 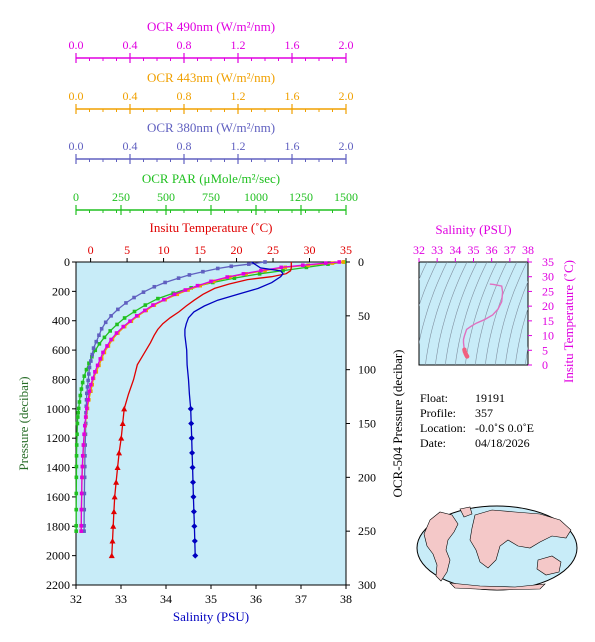 What do you see at coordinates (58, 585) in the screenshot?
I see `pressure-tick-label: 2200` at bounding box center [58, 585].